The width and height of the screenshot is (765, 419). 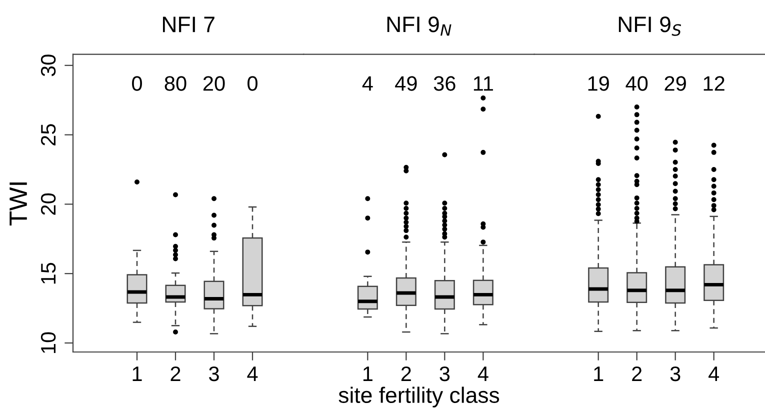 What do you see at coordinates (175, 83) in the screenshot?
I see `annotation: 80` at bounding box center [175, 83].